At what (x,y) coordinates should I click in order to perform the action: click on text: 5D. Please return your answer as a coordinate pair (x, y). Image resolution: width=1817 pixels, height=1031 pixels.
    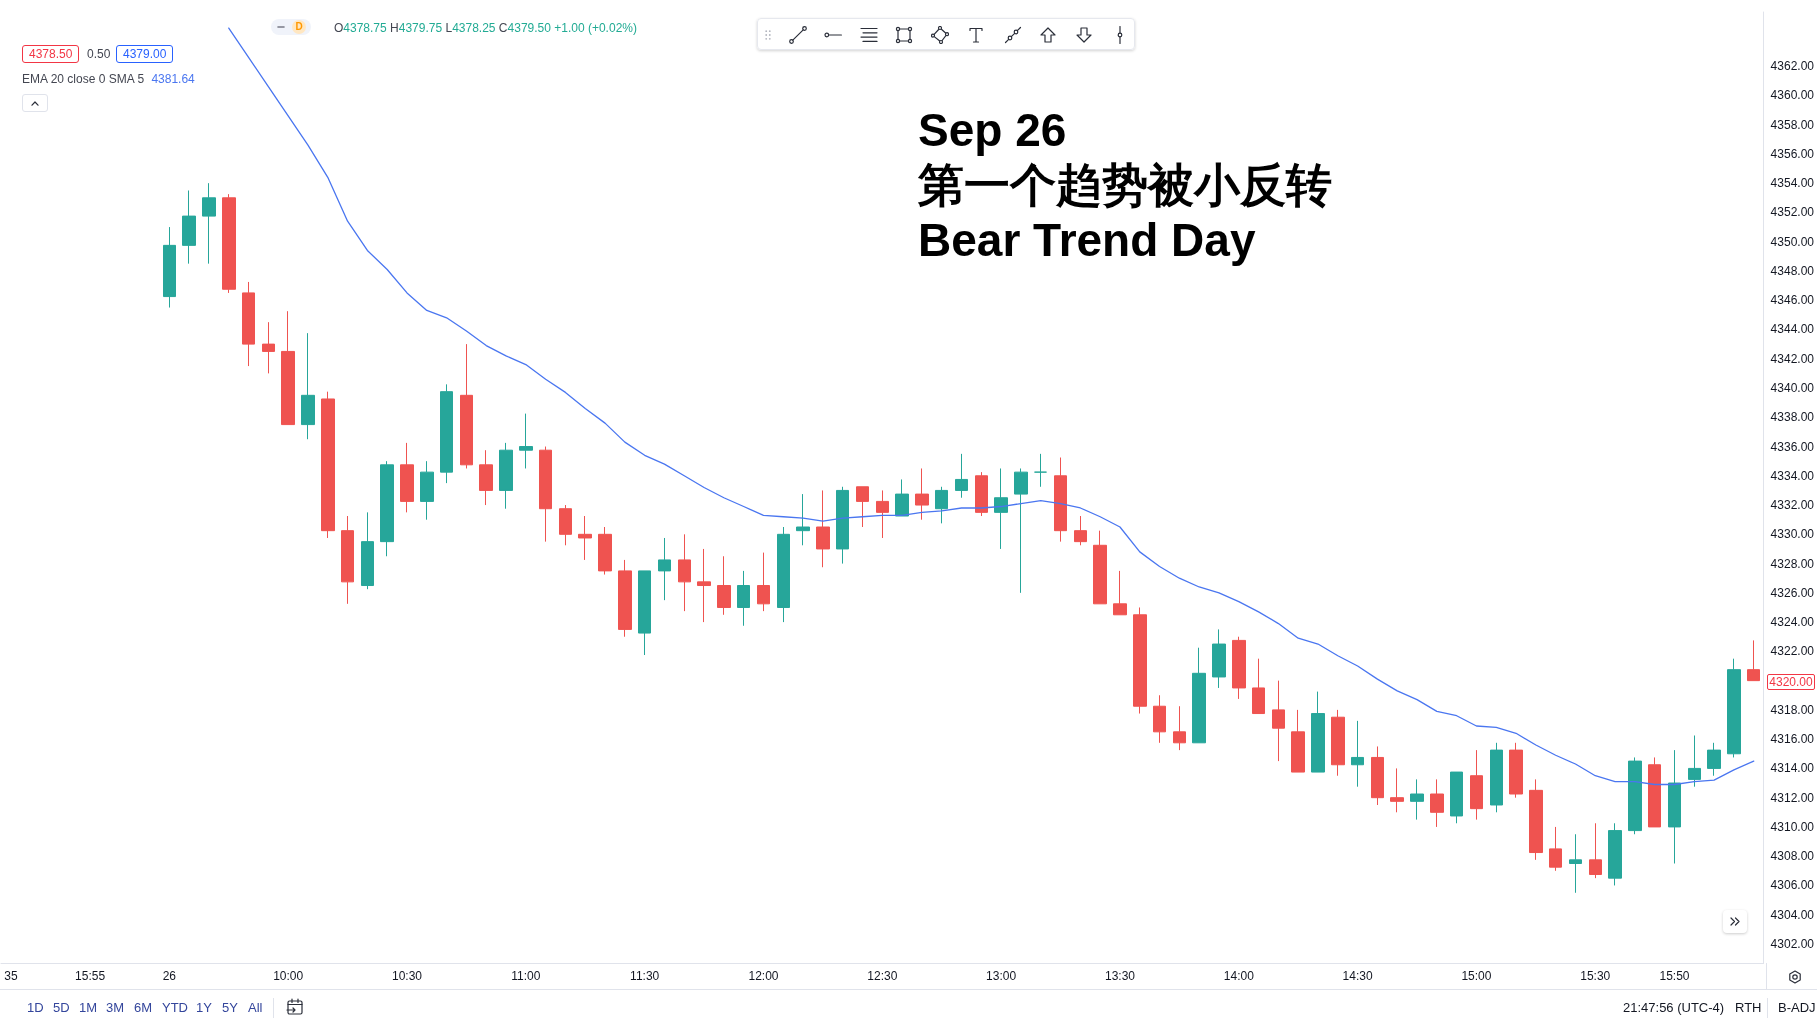
    Looking at the image, I should click on (61, 1008).